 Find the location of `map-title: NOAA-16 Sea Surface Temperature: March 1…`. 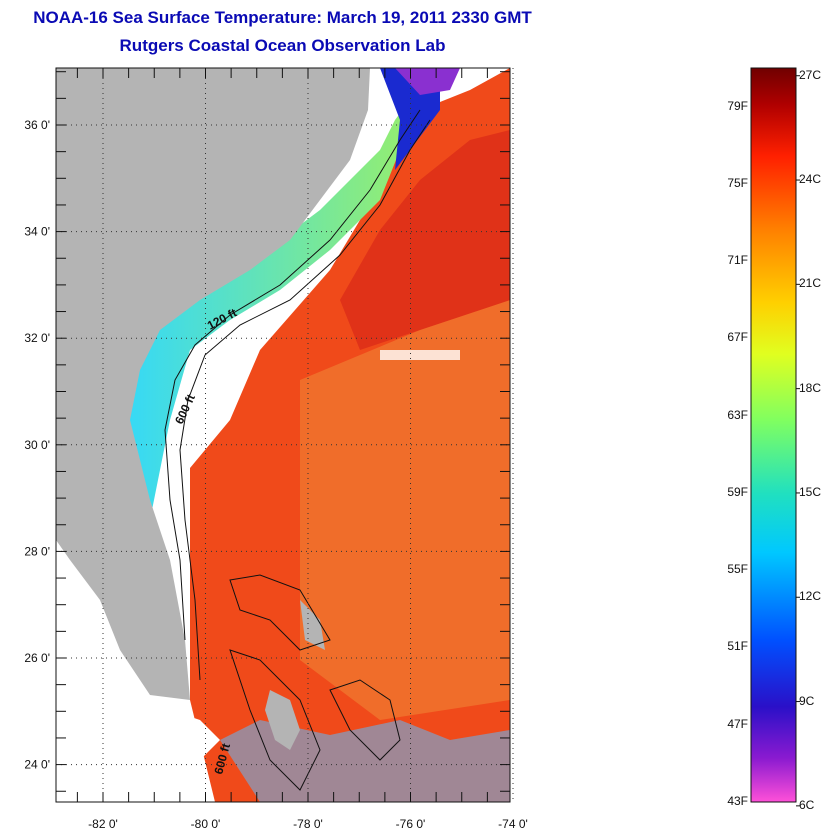

map-title: NOAA-16 Sea Surface Temperature: March 1… is located at coordinates (282, 17).